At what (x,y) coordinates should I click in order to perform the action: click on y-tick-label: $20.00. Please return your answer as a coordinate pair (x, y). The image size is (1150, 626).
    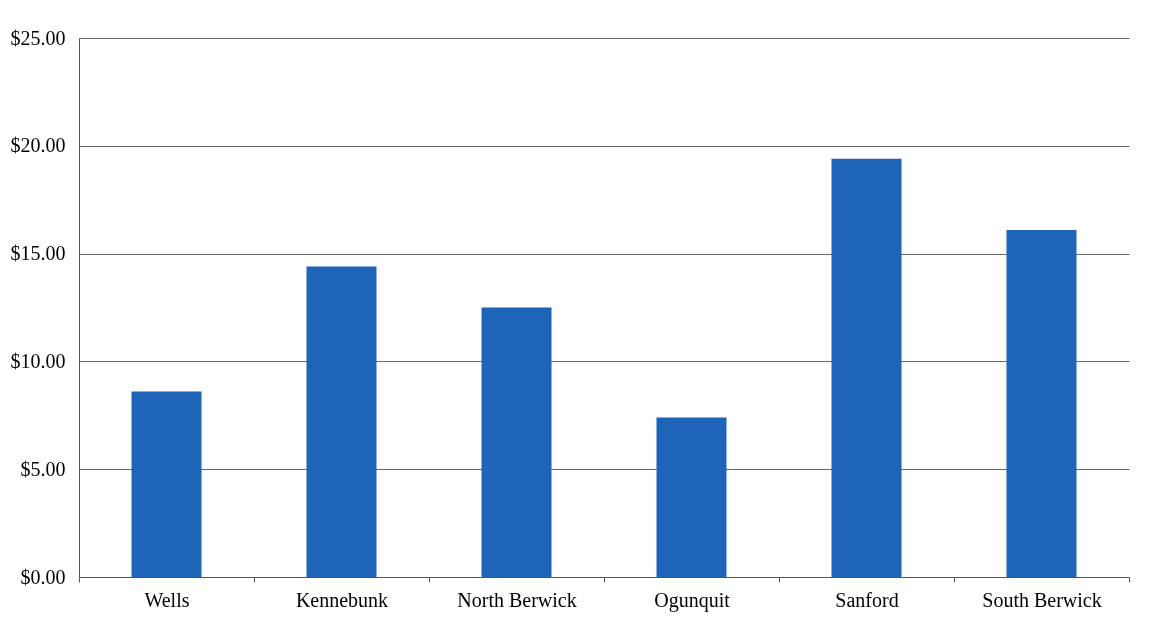
    Looking at the image, I should click on (38, 145).